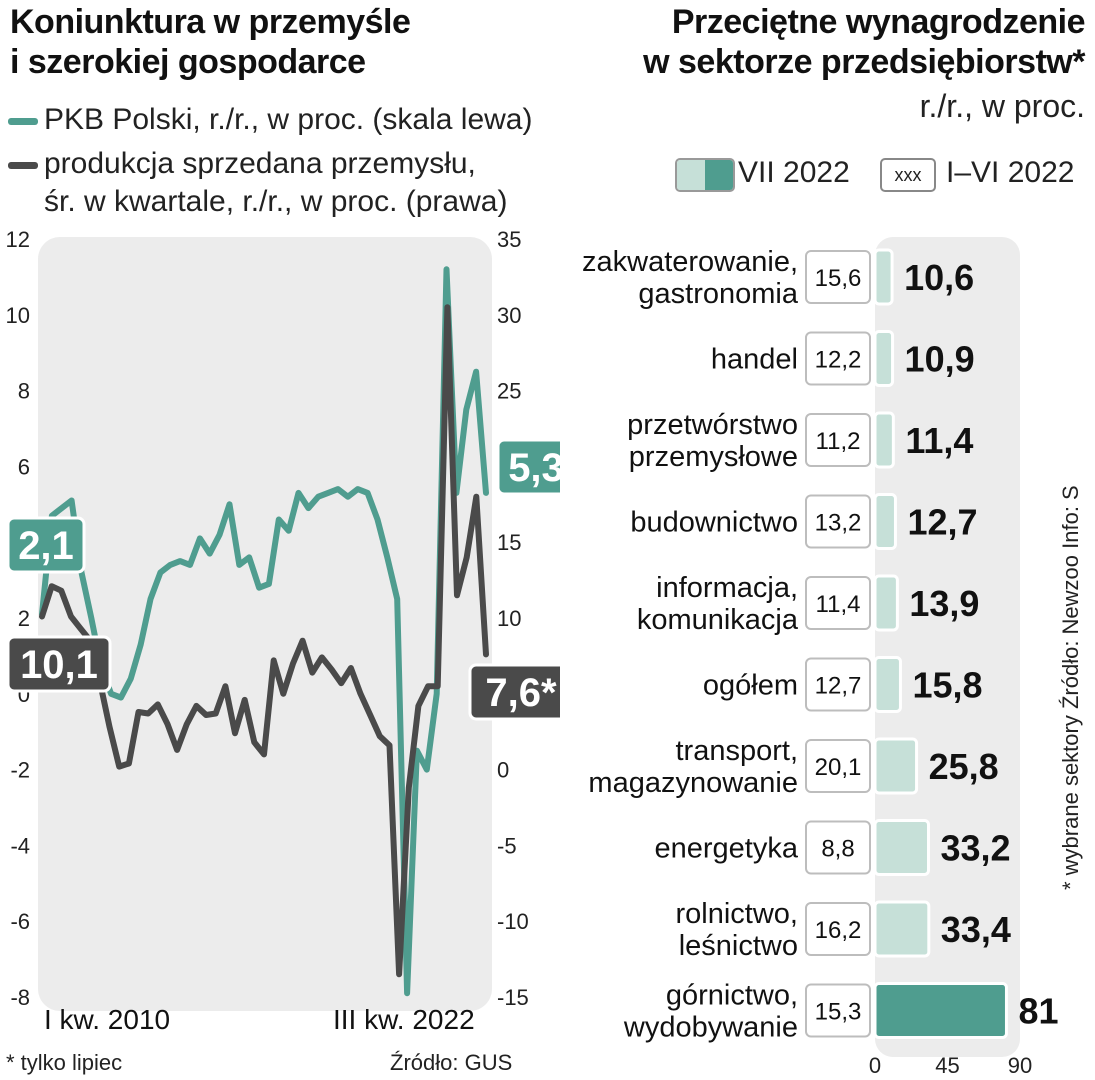 This screenshot has height=1080, width=1095. I want to click on left-axis-tick: 12, so click(18, 239).